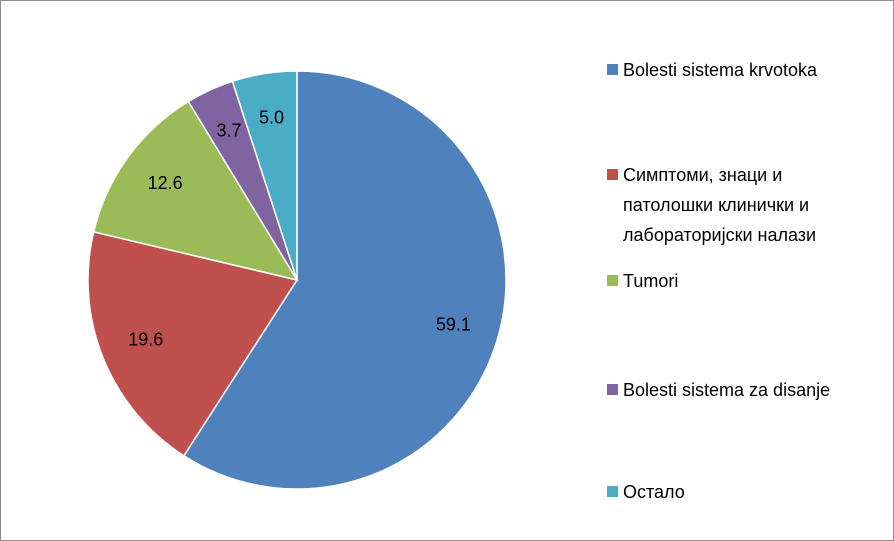  What do you see at coordinates (165, 183) in the screenshot?
I see `data-label: 12.6` at bounding box center [165, 183].